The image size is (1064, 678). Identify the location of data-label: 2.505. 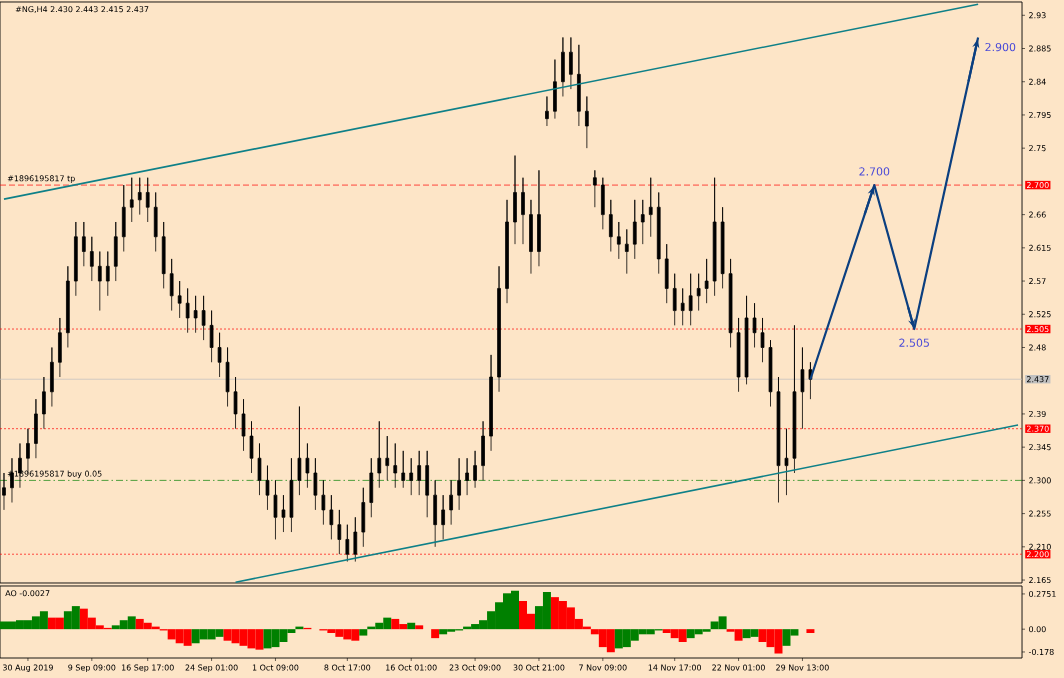
(914, 342).